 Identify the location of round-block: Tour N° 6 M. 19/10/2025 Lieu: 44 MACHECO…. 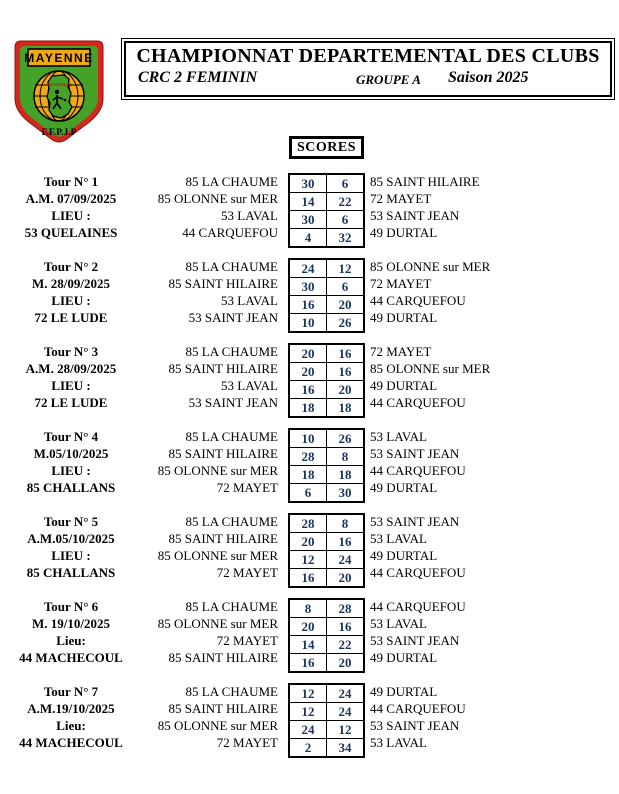
(309, 635).